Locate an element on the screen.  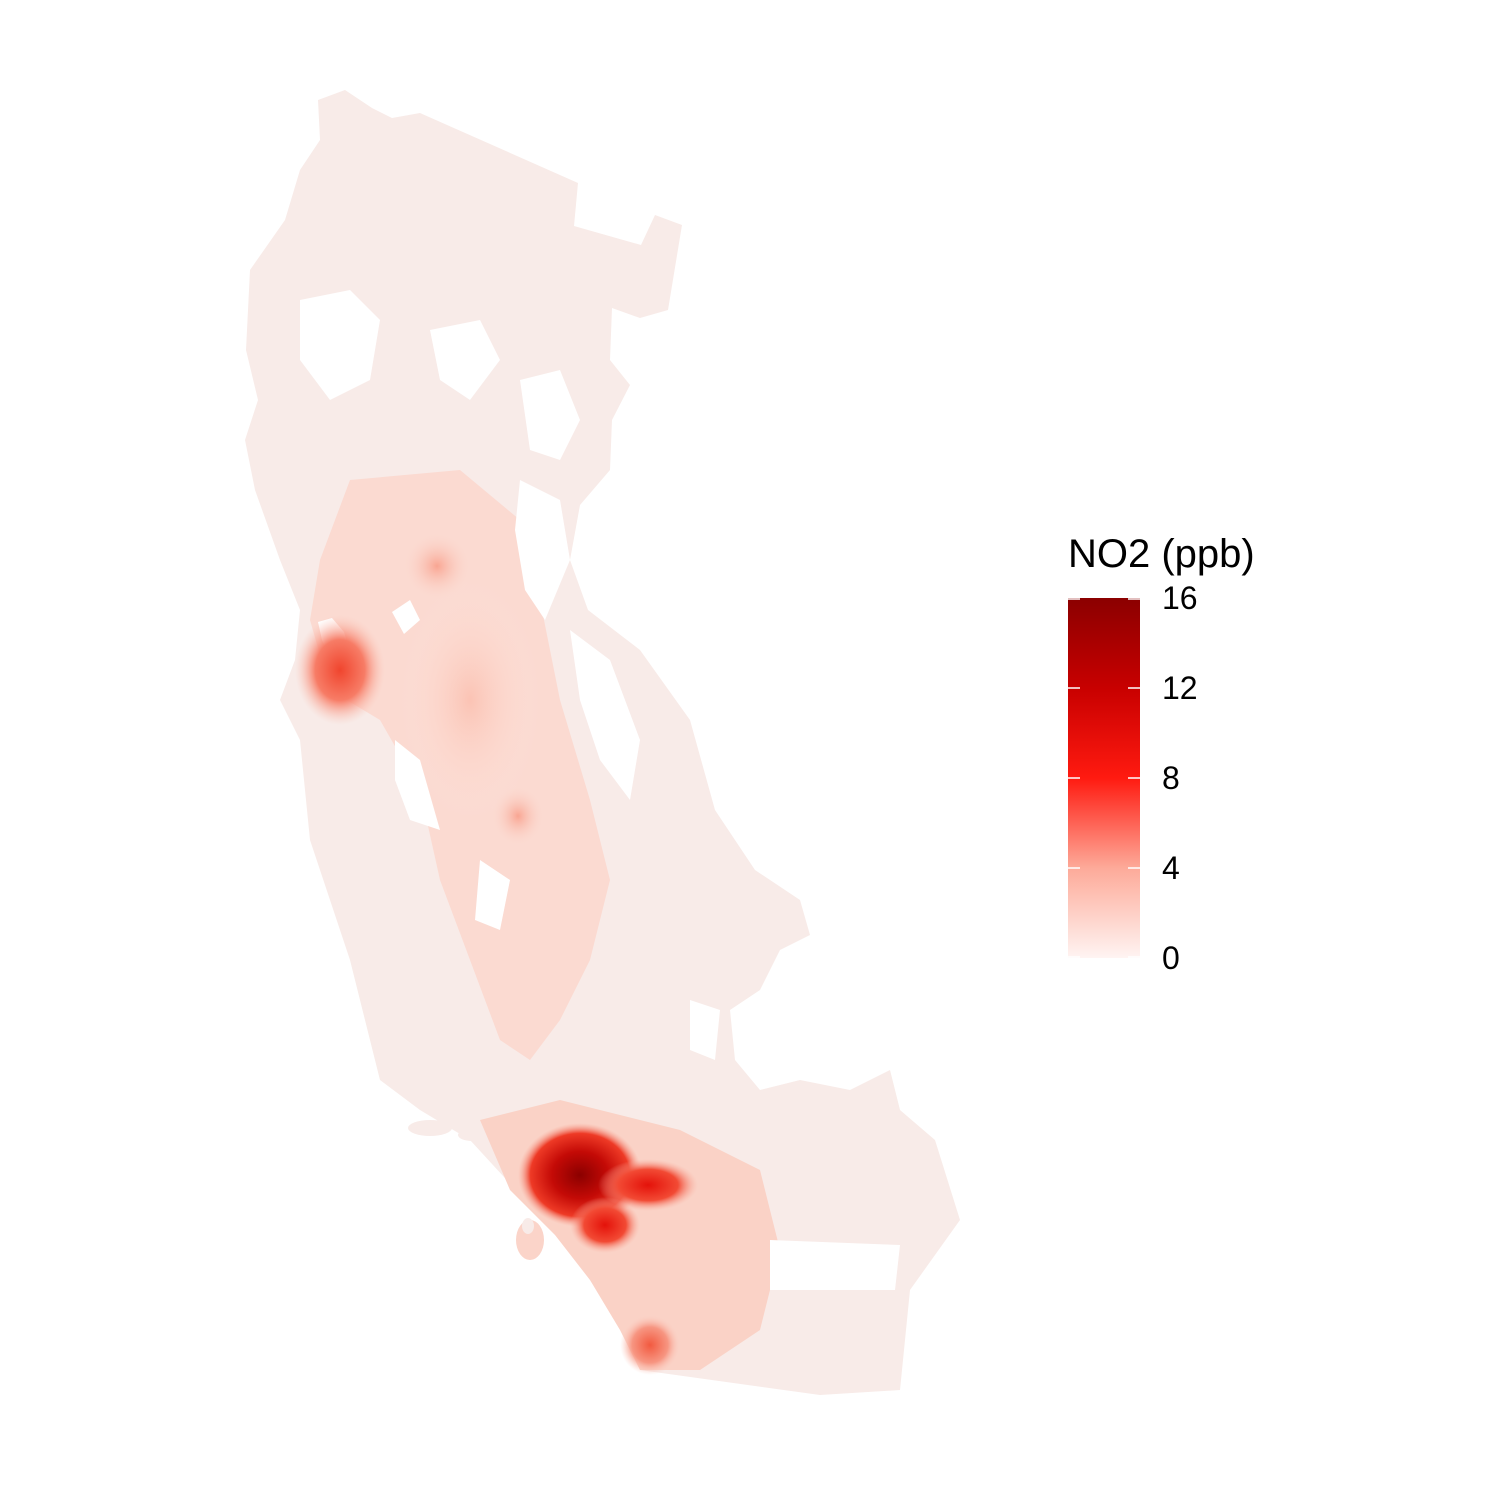
legend-tick-label: 16 is located at coordinates (1180, 598).